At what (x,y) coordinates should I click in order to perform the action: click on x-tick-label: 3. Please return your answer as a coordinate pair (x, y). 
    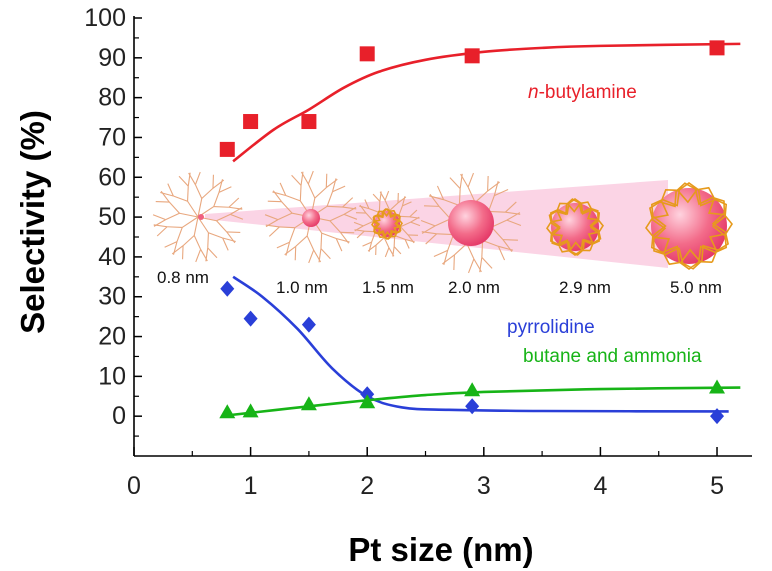
    Looking at the image, I should click on (484, 486).